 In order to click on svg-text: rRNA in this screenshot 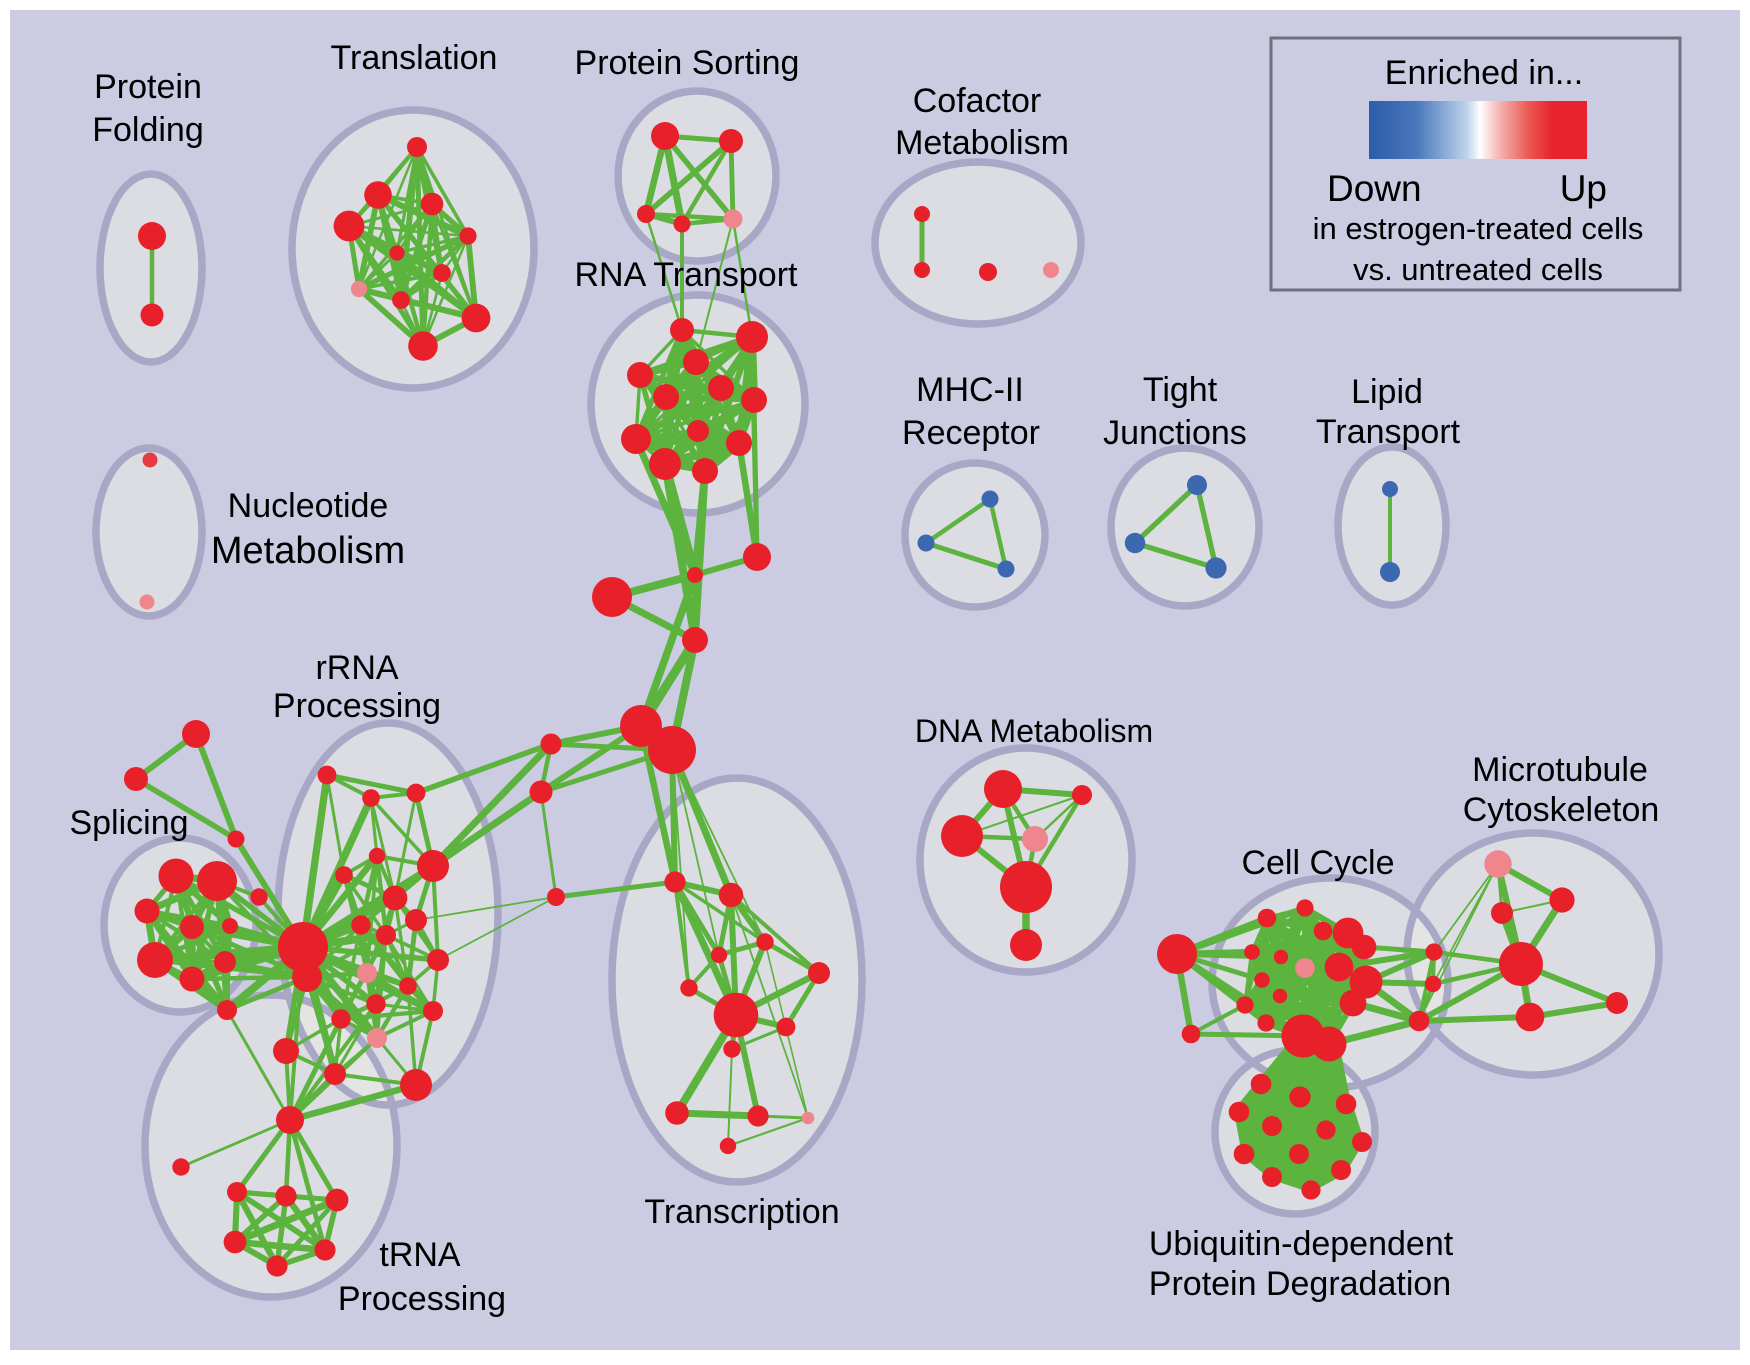, I will do `click(356, 668)`.